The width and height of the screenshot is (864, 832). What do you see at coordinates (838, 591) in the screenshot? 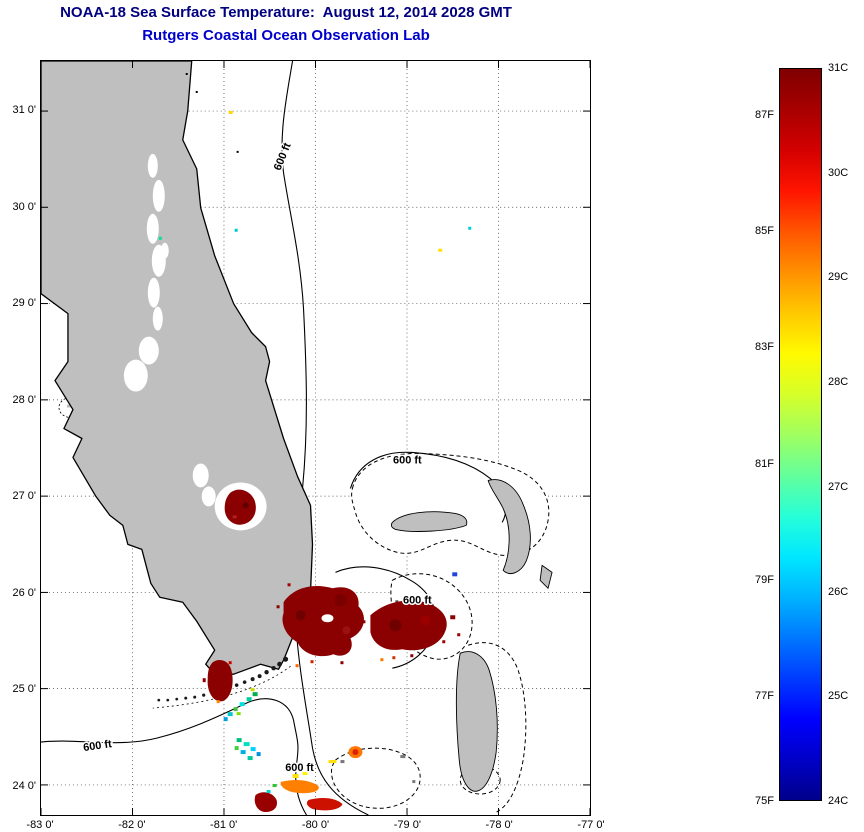
I see `colorbar-celsius-tick: 26C` at bounding box center [838, 591].